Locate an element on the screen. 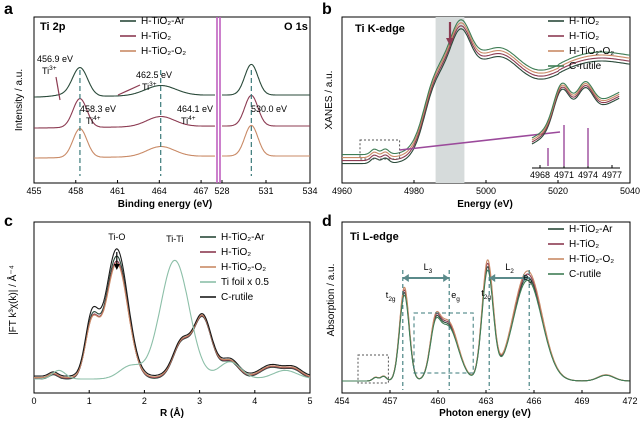 The image size is (640, 422). panel-c-xtick-label-5: 5 is located at coordinates (309, 401).